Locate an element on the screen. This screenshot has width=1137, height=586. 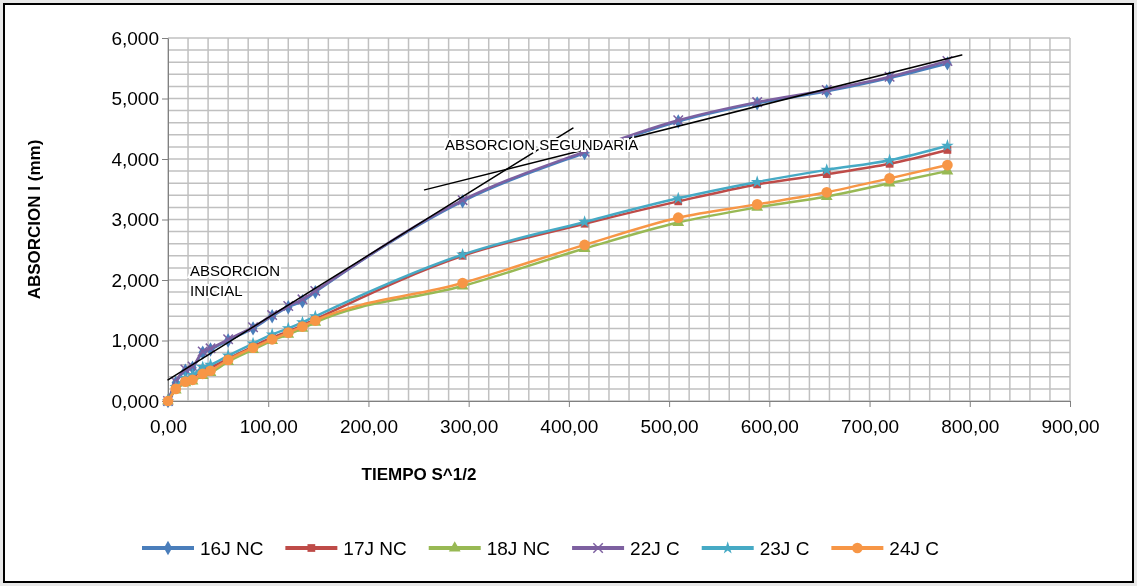
y-tick-label: 3,000 is located at coordinates (135, 220).